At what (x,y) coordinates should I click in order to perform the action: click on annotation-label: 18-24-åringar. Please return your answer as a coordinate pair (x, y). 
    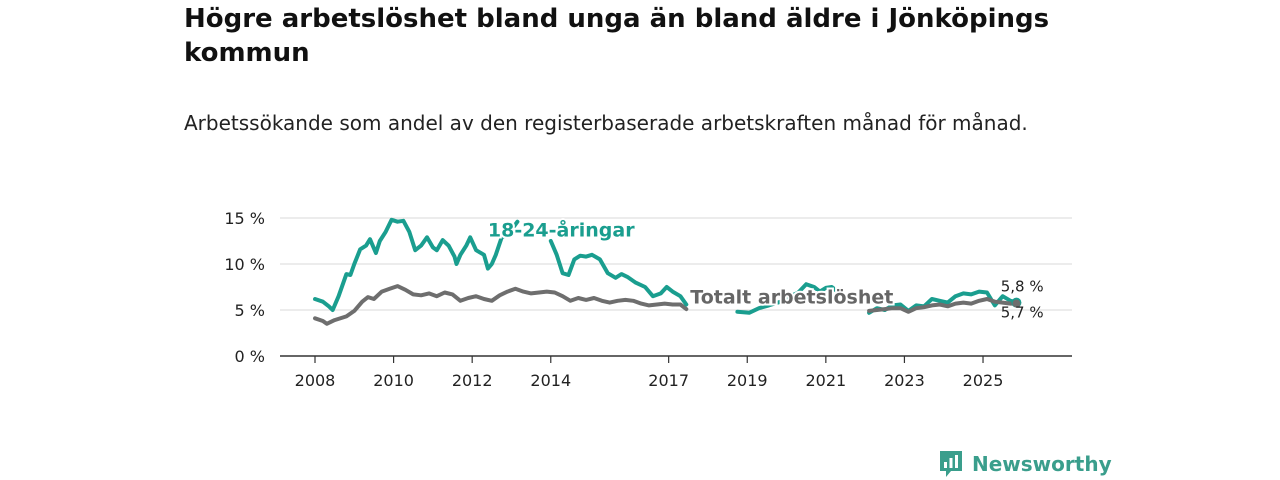
    Looking at the image, I should click on (561, 229).